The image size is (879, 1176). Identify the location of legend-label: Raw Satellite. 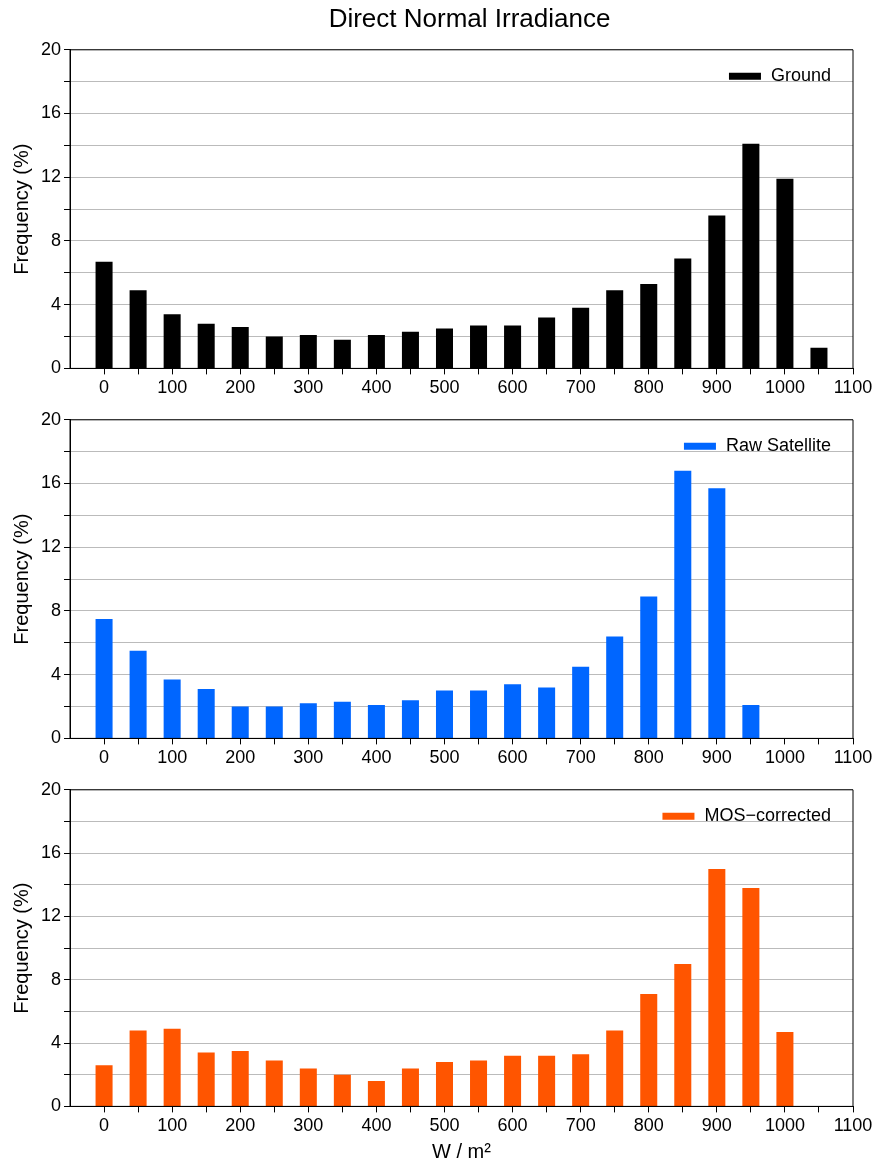
(778, 444).